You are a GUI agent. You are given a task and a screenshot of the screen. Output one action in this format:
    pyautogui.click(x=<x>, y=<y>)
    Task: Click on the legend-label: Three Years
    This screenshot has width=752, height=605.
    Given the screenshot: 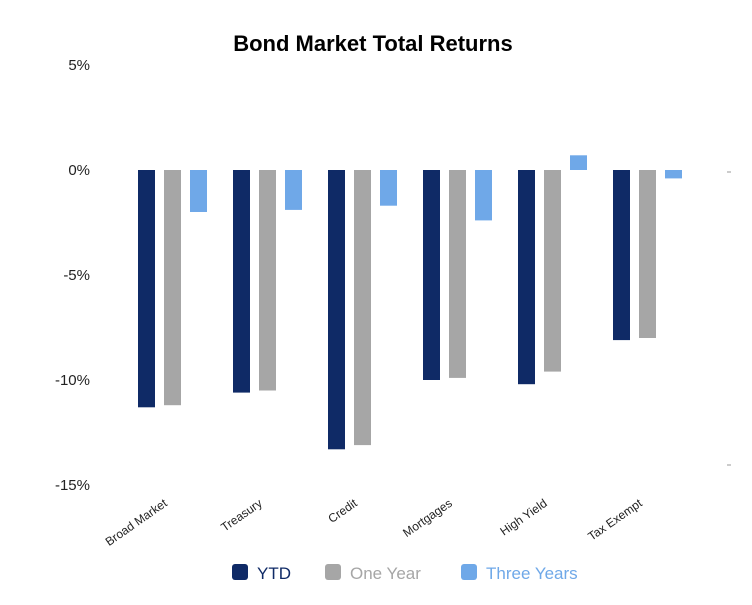 What is the action you would take?
    pyautogui.click(x=532, y=573)
    